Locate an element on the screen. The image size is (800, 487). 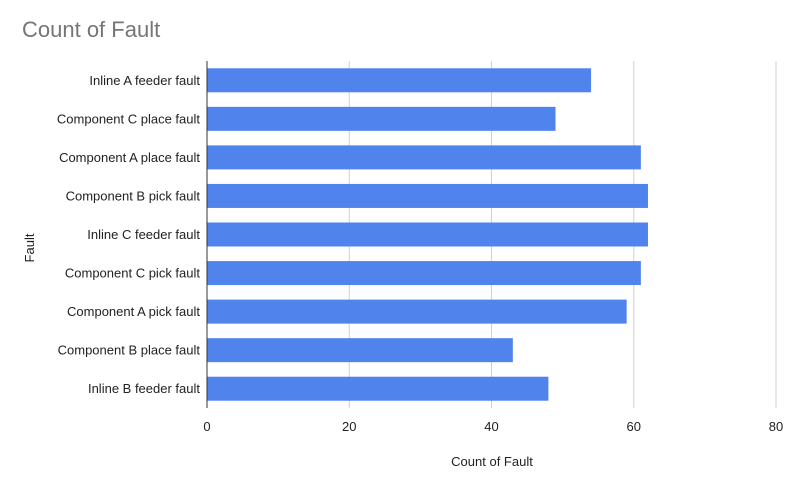
y-axis-title: Fault is located at coordinates (29, 247).